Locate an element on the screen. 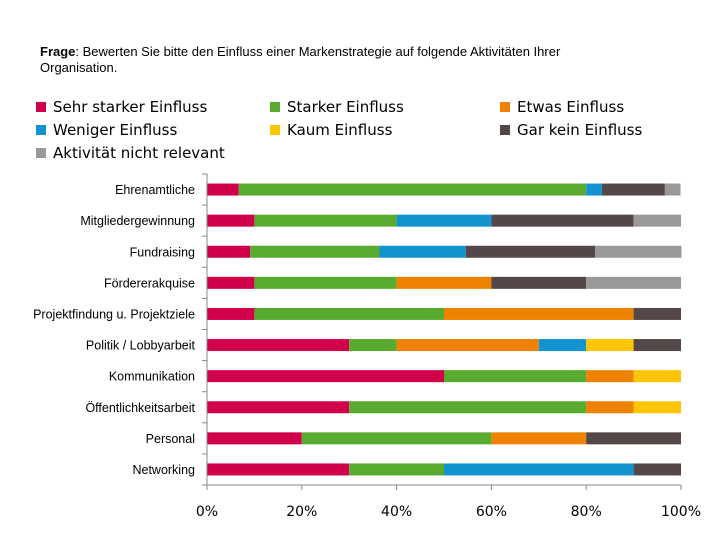 This screenshot has height=540, width=720. category-label: Projektfindung u. Projektziele is located at coordinates (114, 314).